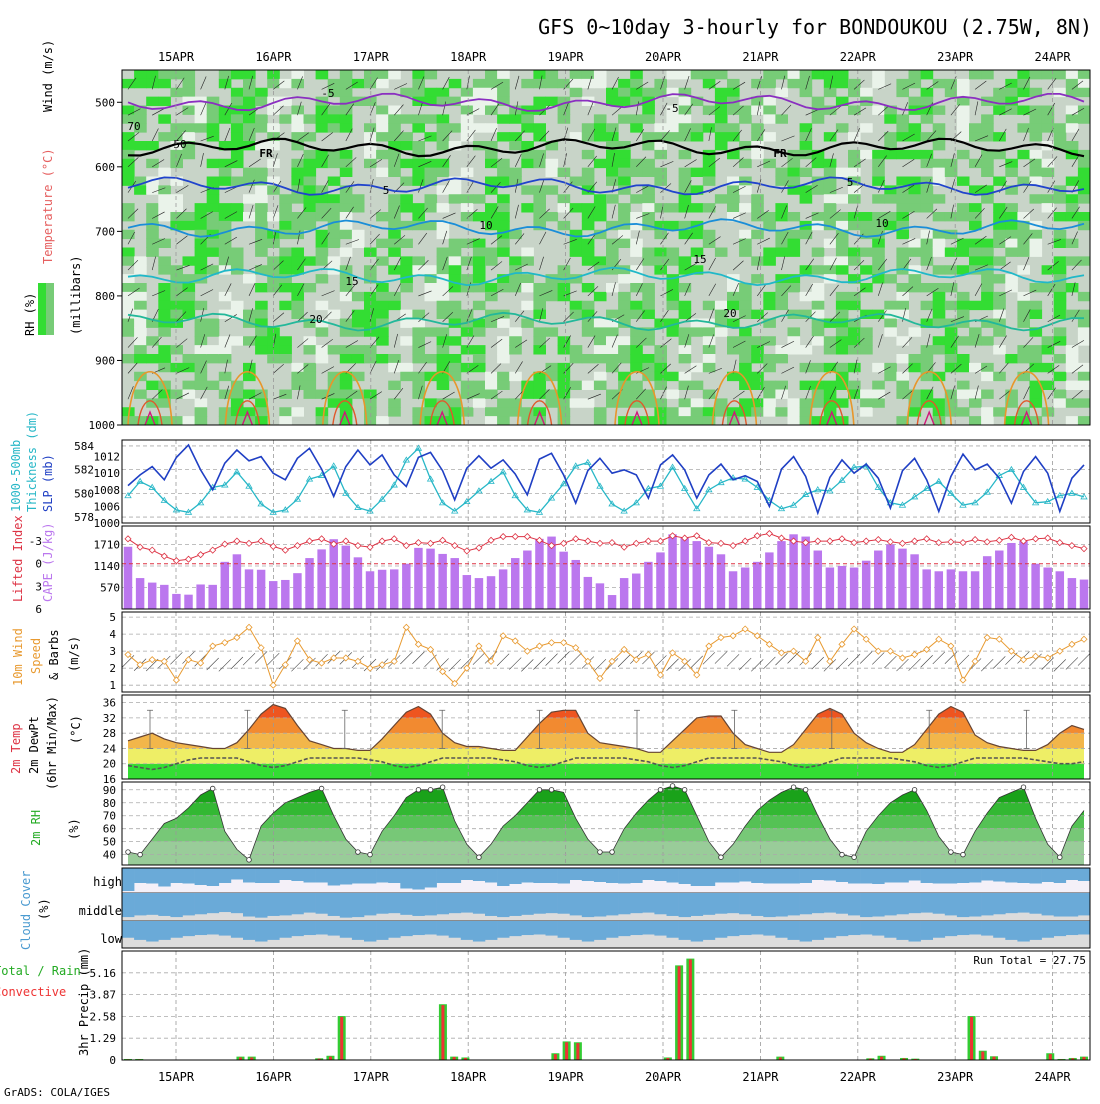 The image size is (1100, 1104). What do you see at coordinates (105, 296) in the screenshot?
I see `y-tick-label: 800` at bounding box center [105, 296].